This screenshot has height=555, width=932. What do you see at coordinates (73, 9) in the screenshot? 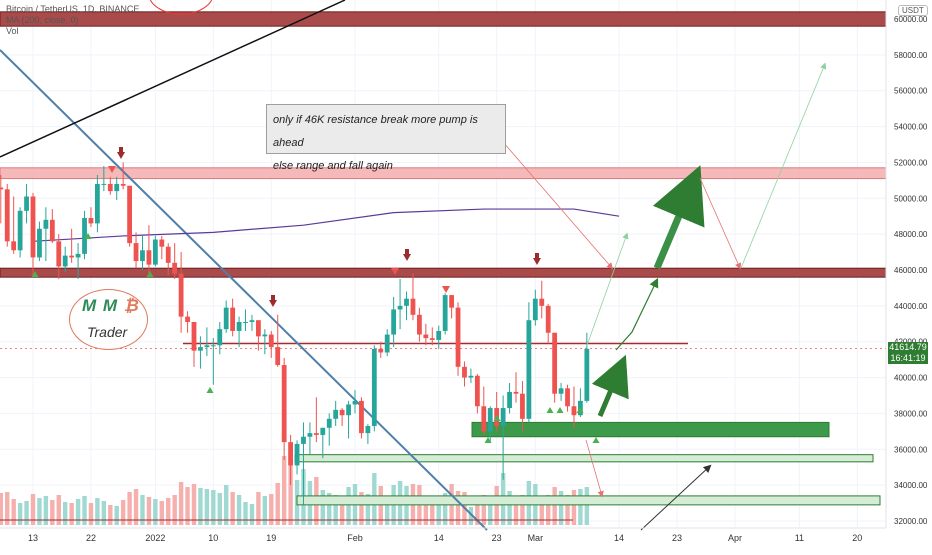
I see `legend-symbol: Bitcoin / TetherUS, 1D, BINANCE` at bounding box center [73, 9].